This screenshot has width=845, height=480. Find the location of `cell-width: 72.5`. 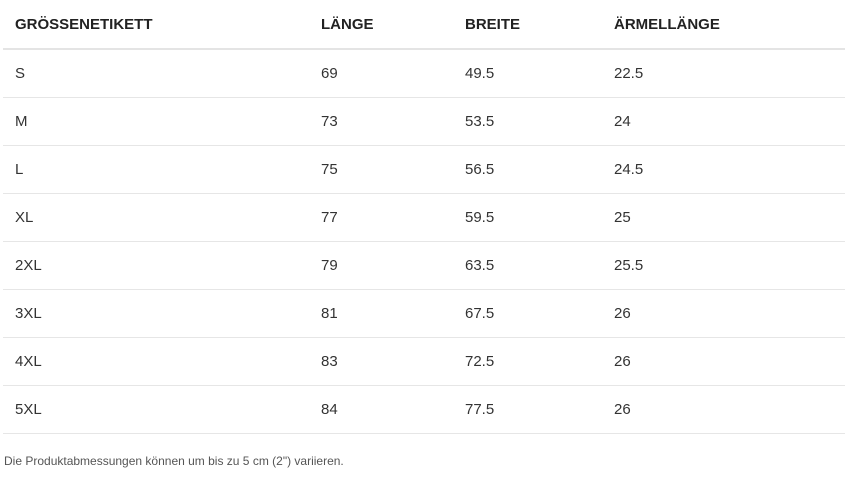

cell-width: 72.5 is located at coordinates (527, 361).